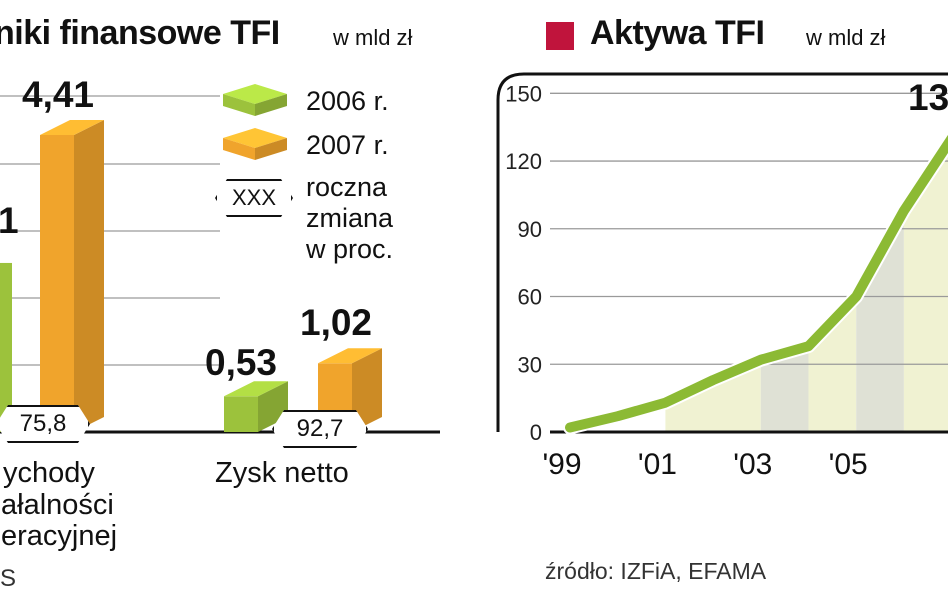 The width and height of the screenshot is (948, 593). Describe the element at coordinates (49, 473) in the screenshot. I see `category-label-revenue-1: ychody` at that location.